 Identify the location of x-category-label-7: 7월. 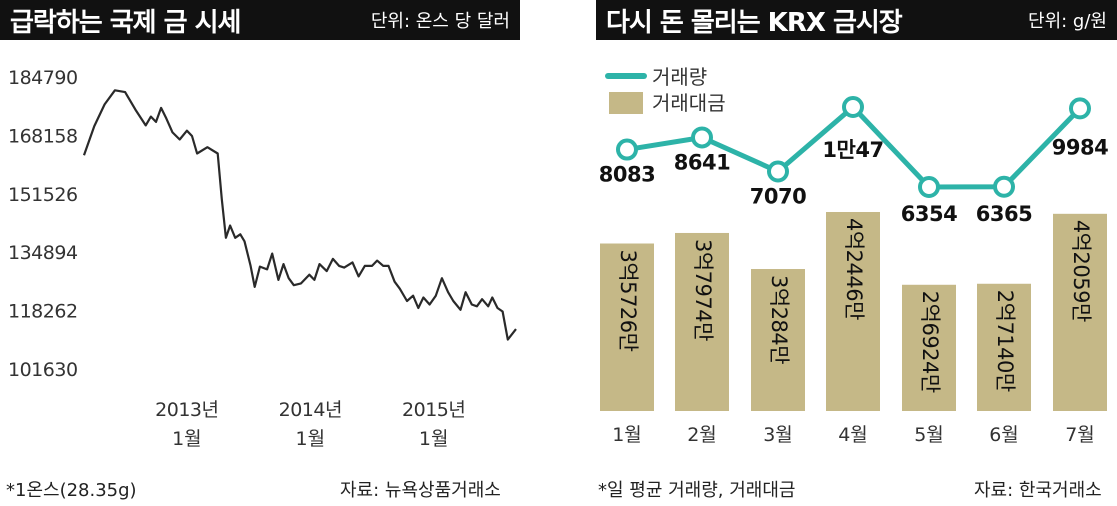
(1080, 435).